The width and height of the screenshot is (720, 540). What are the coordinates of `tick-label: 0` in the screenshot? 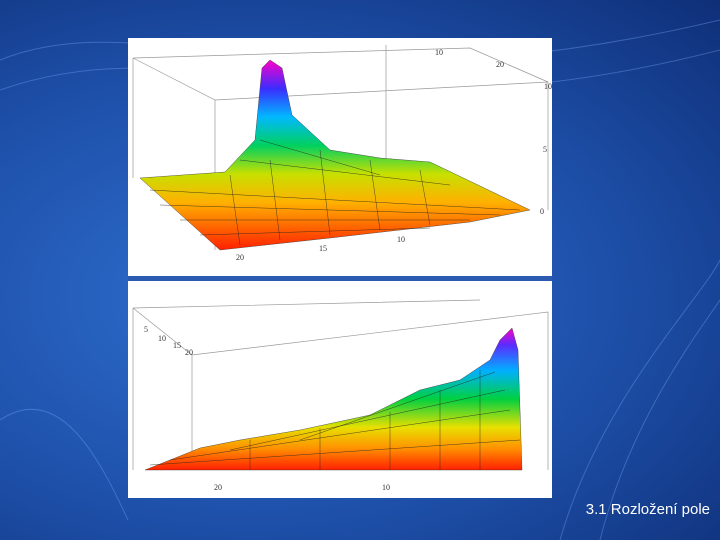 It's located at (542, 211).